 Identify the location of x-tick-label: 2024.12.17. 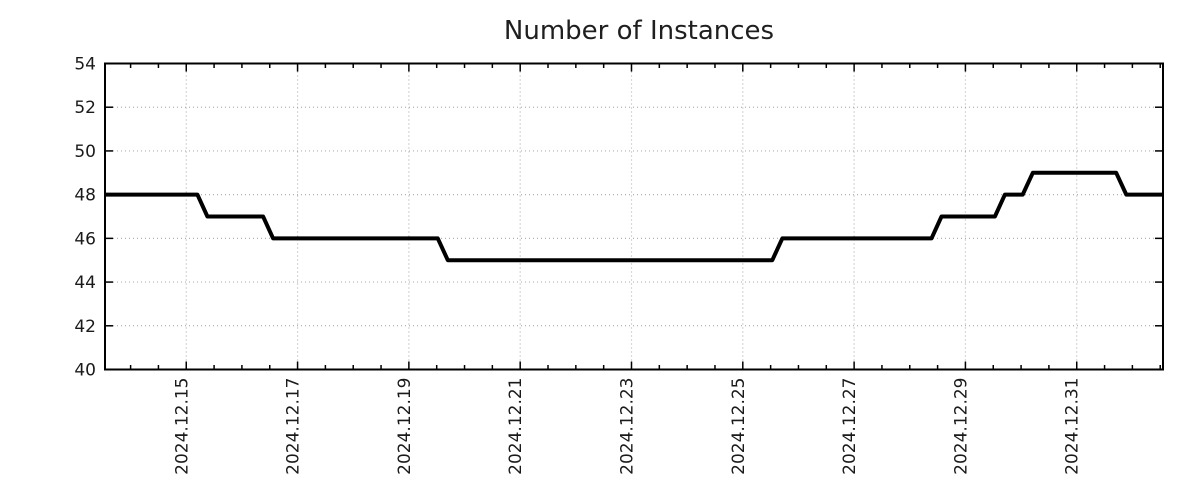
(294, 426).